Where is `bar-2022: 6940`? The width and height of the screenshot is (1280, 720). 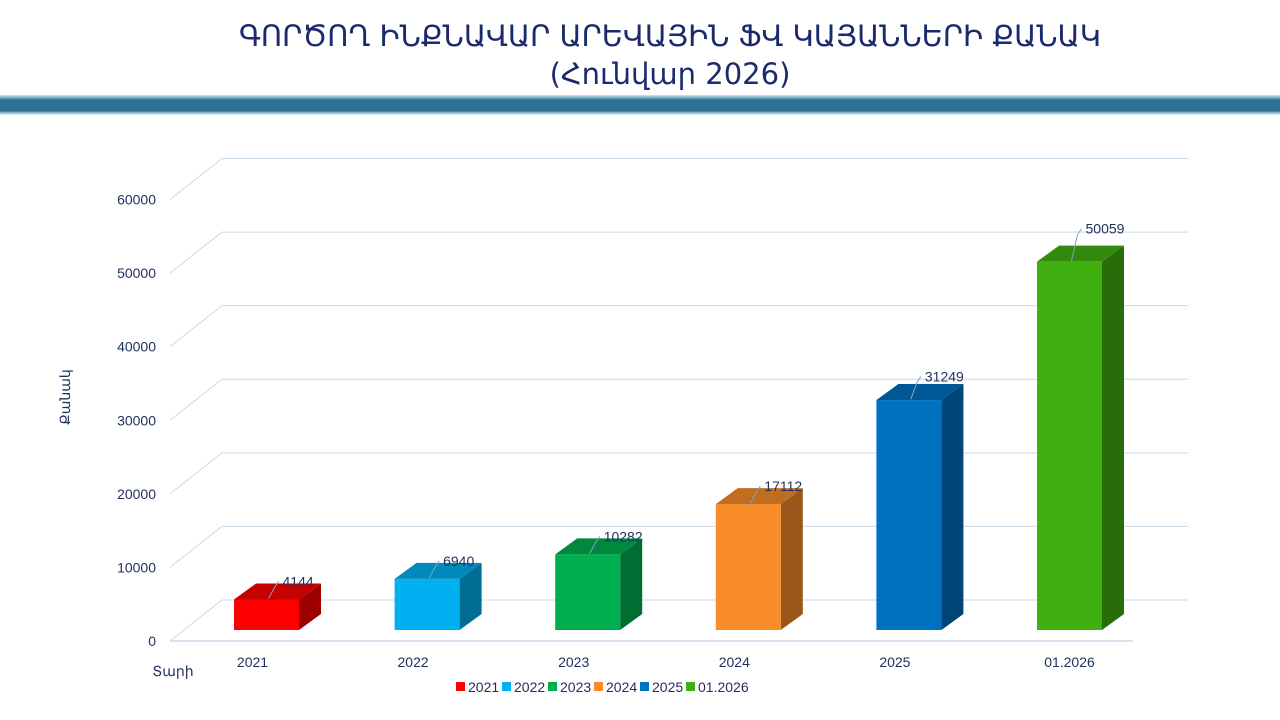
bar-2022: 6940 is located at coordinates (438, 591).